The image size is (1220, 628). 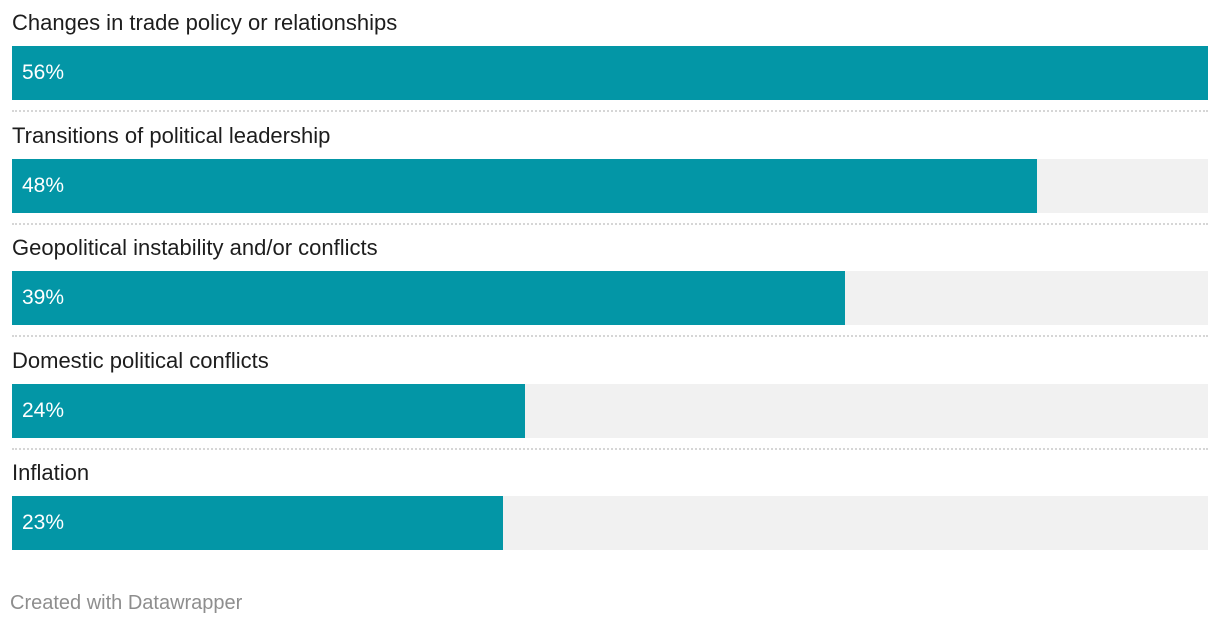 What do you see at coordinates (140, 360) in the screenshot?
I see `category-label: Domestic political conflicts` at bounding box center [140, 360].